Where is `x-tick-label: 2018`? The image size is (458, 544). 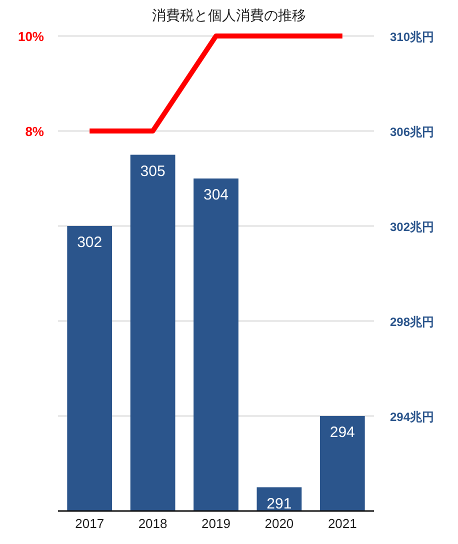 x-tick-label: 2018 is located at coordinates (153, 523).